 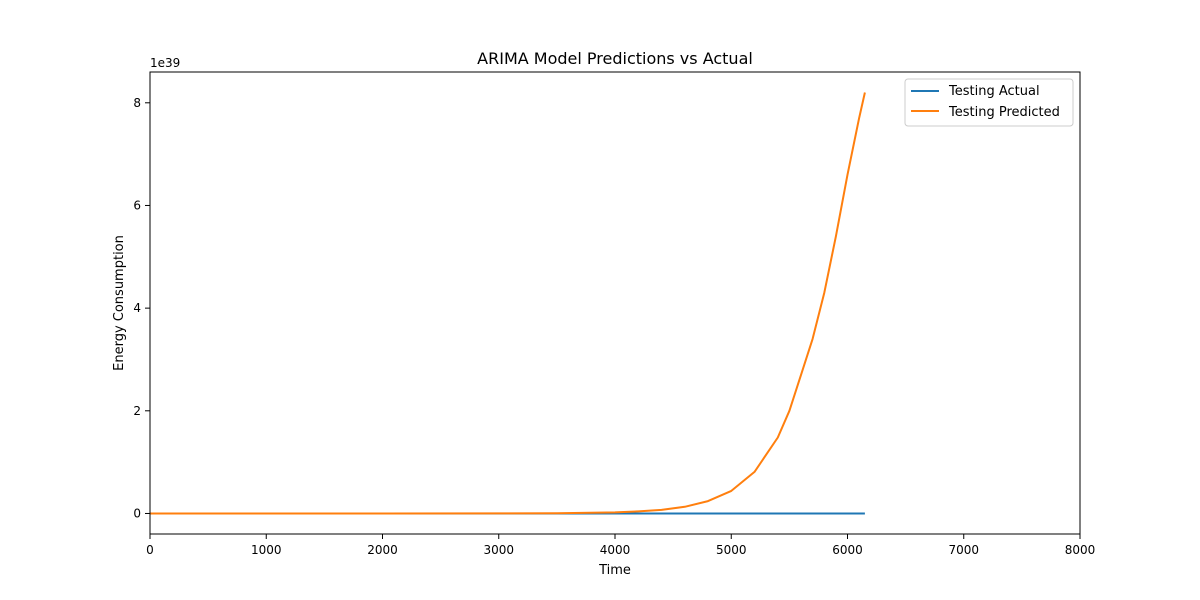 What do you see at coordinates (994, 91) in the screenshot?
I see `legend-label-testing-actual: Testing Actual` at bounding box center [994, 91].